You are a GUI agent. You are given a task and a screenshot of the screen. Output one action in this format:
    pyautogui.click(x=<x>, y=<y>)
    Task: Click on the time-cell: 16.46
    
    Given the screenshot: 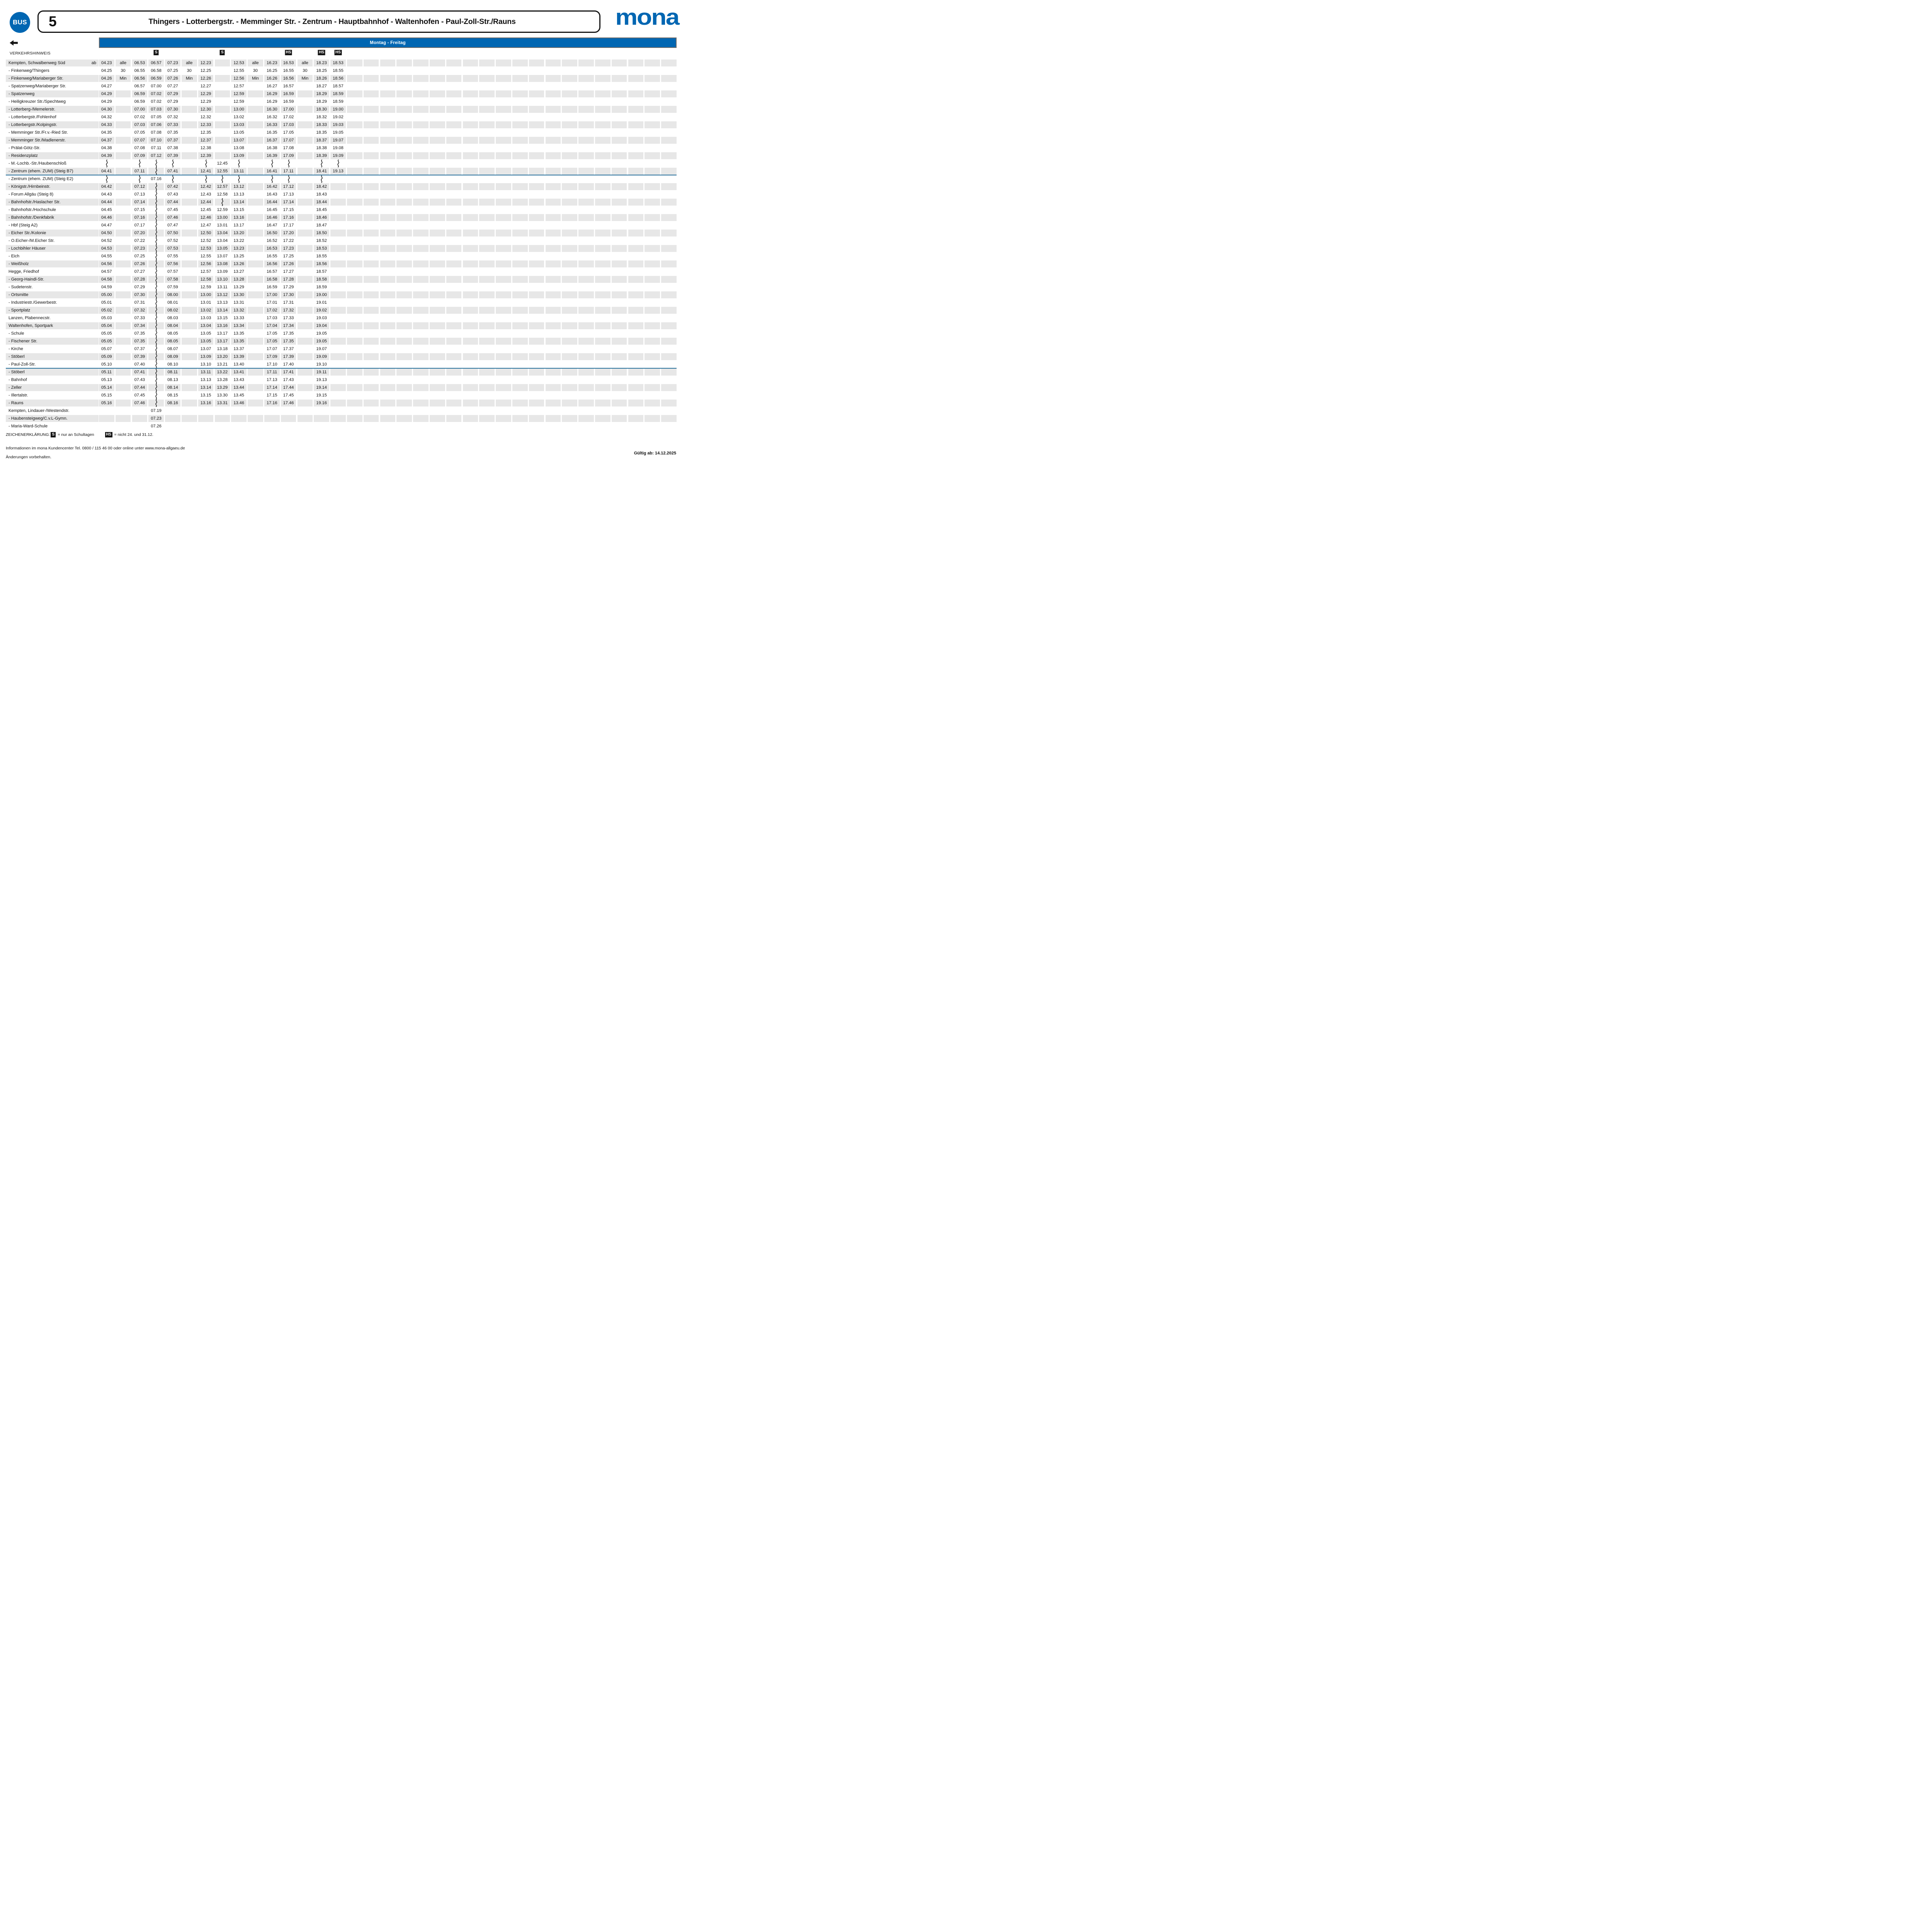 What is the action you would take?
    pyautogui.click(x=272, y=217)
    